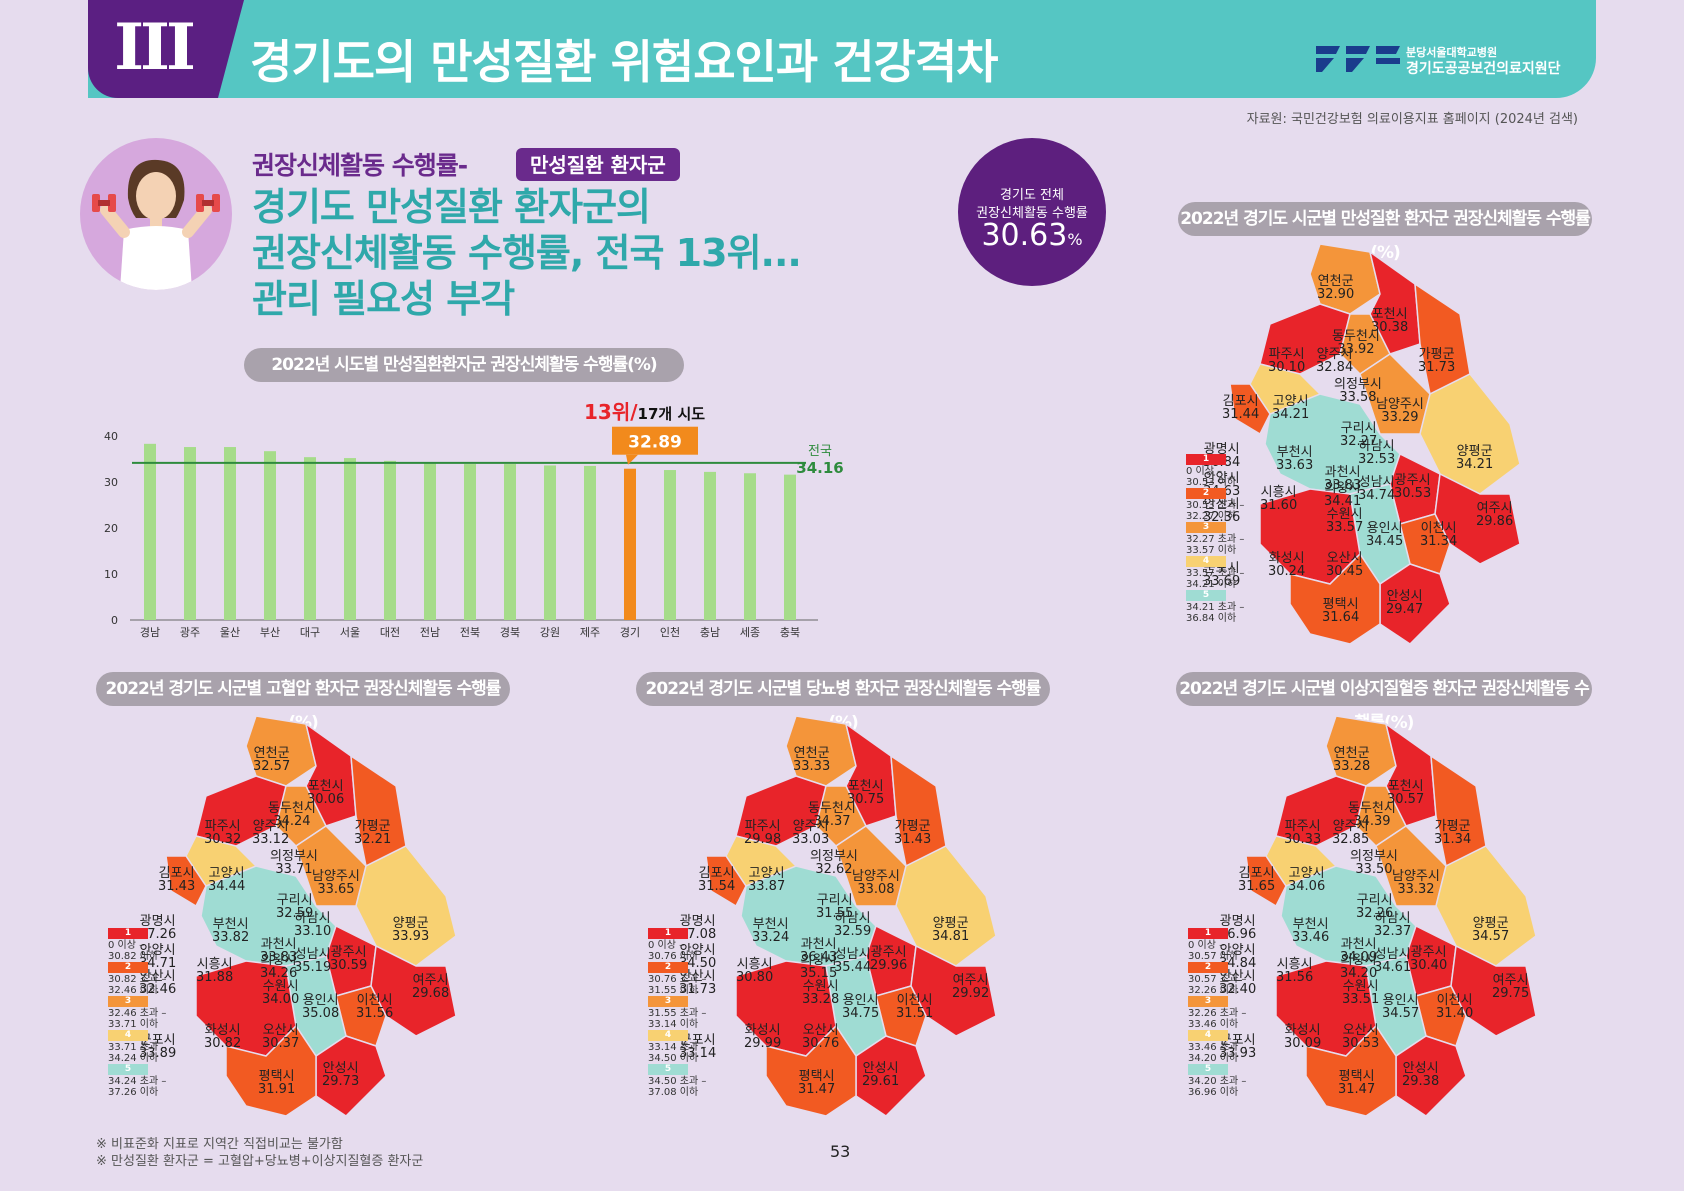 The height and width of the screenshot is (1191, 1684). Describe the element at coordinates (227, 886) in the screenshot. I see `region-value: 34.44` at that location.